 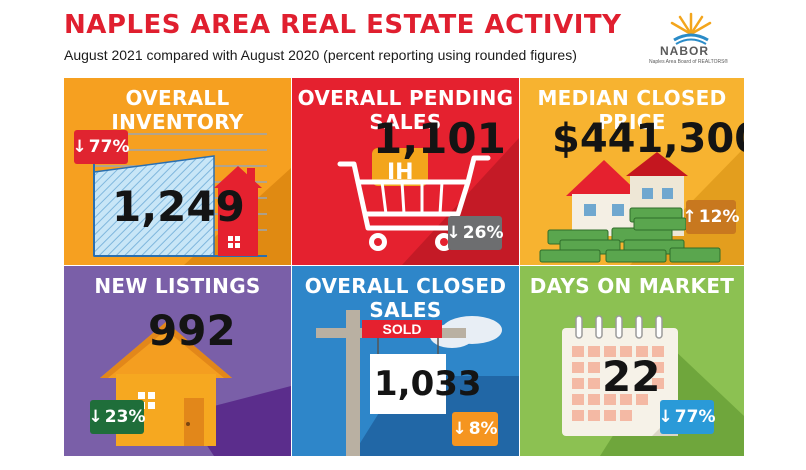 What do you see at coordinates (195, 389) in the screenshot?
I see `house-icon` at bounding box center [195, 389].